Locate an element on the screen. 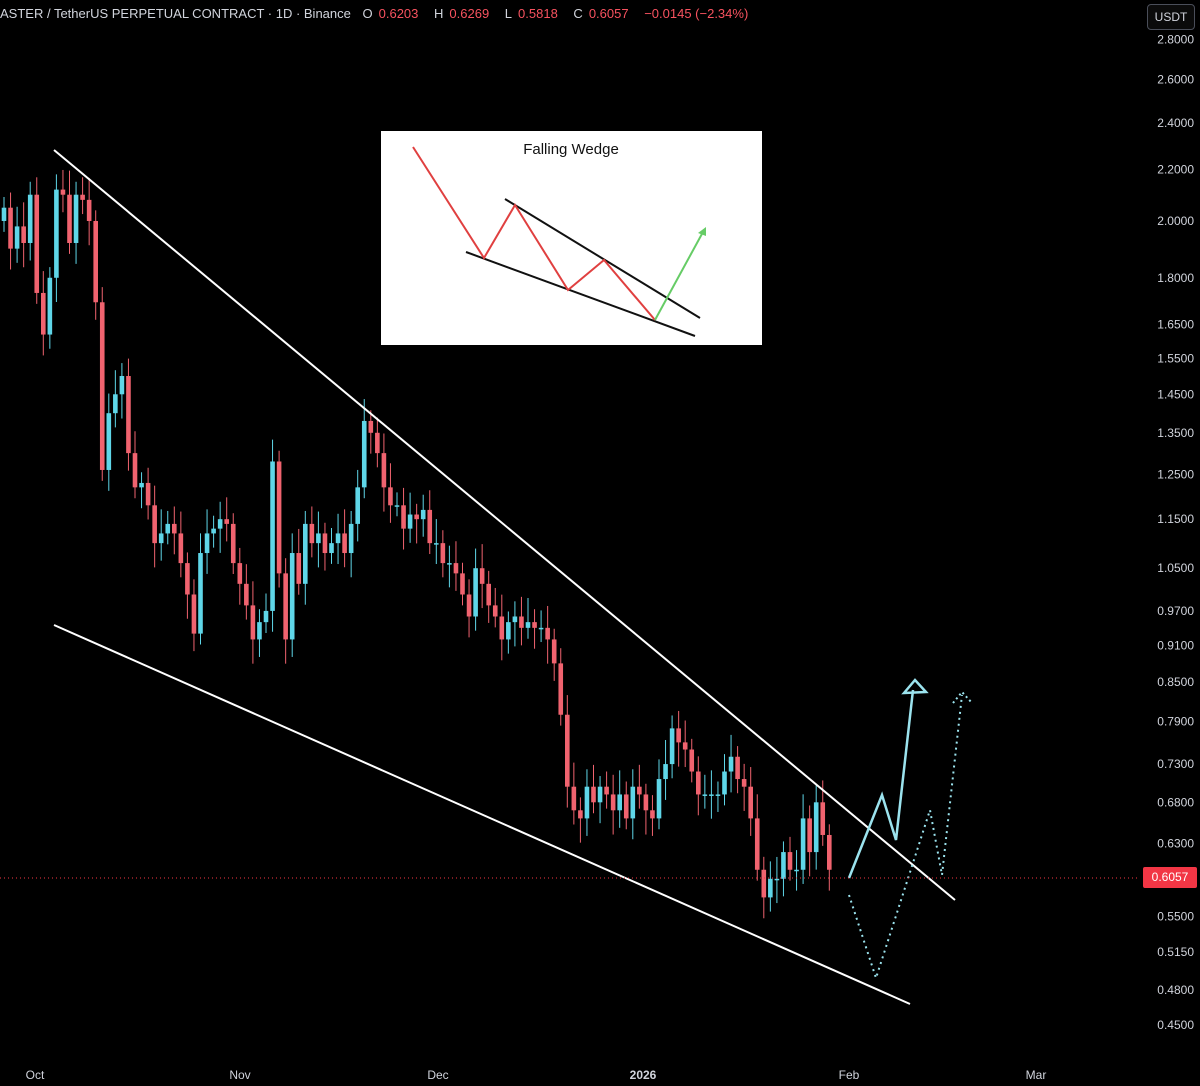 The width and height of the screenshot is (1200, 1086). price-tick-label: 1.3500 is located at coordinates (1175, 433).